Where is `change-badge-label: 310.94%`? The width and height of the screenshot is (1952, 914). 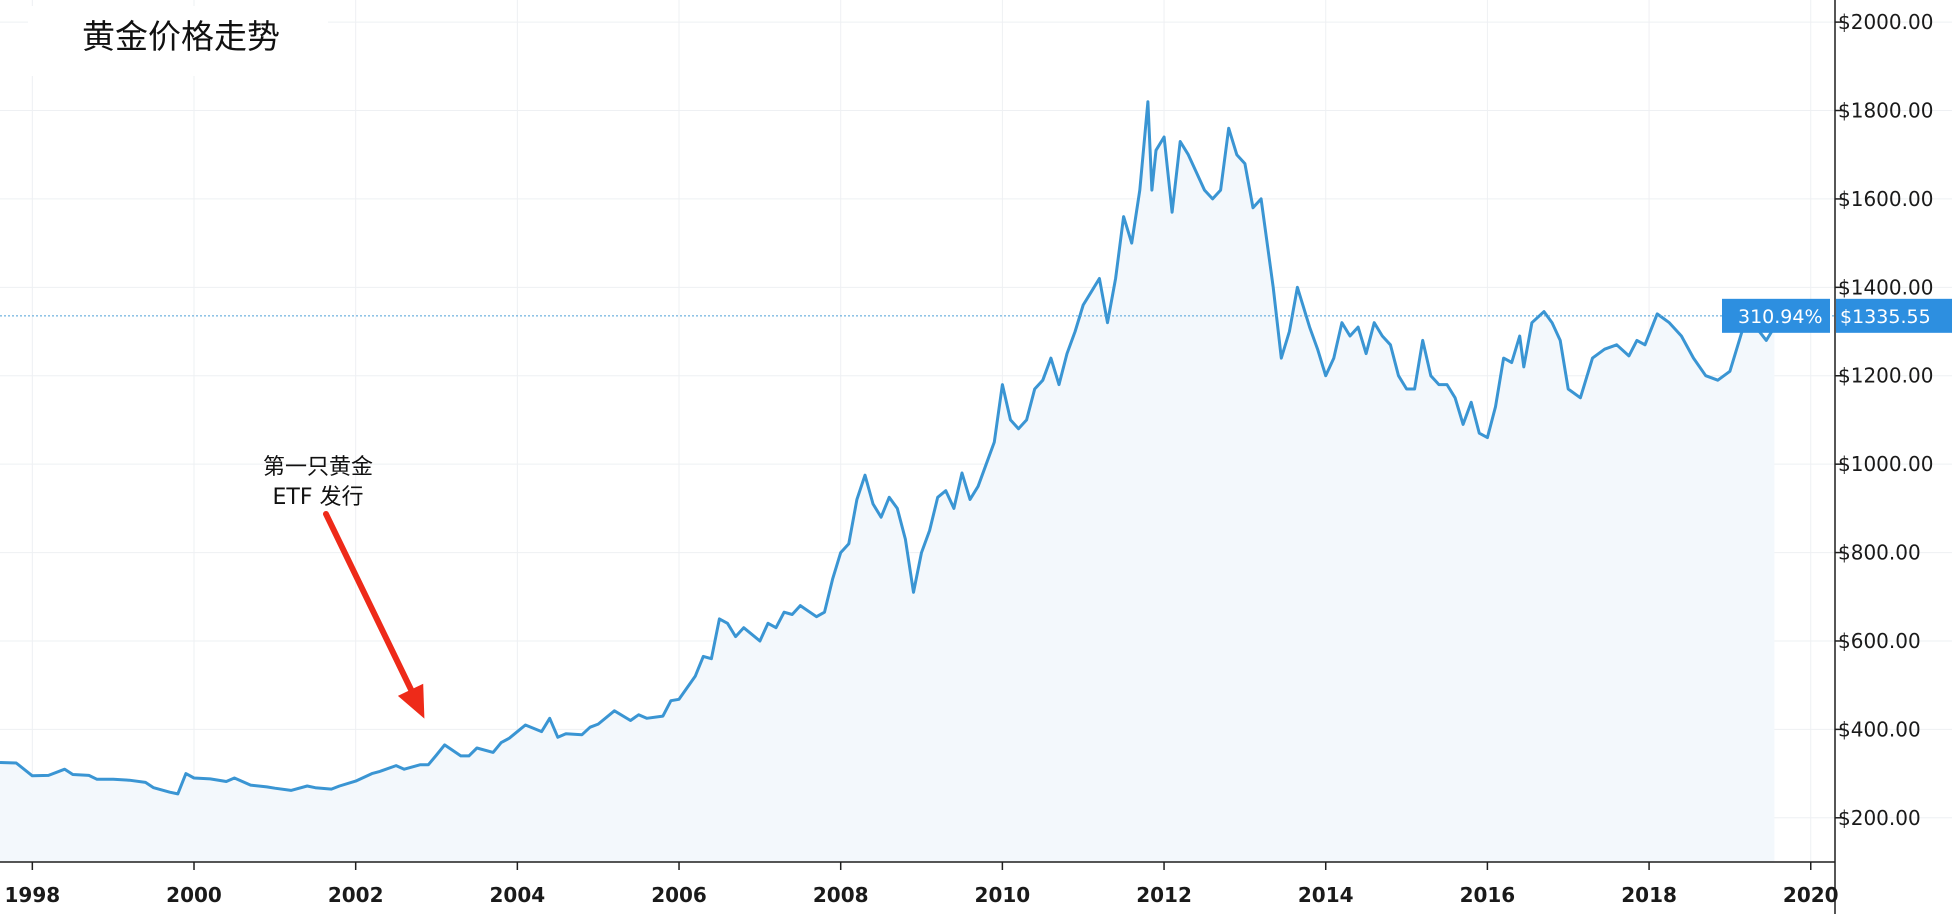
change-badge-label: 310.94% is located at coordinates (1780, 317).